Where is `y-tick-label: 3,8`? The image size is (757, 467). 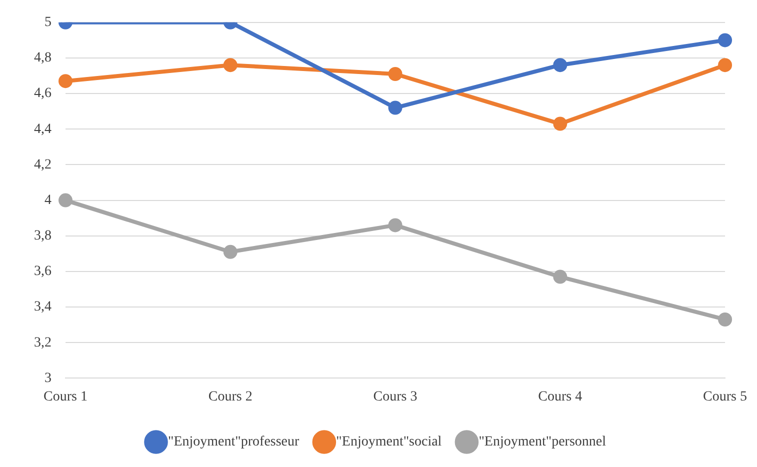
y-tick-label: 3,8 is located at coordinates (43, 236).